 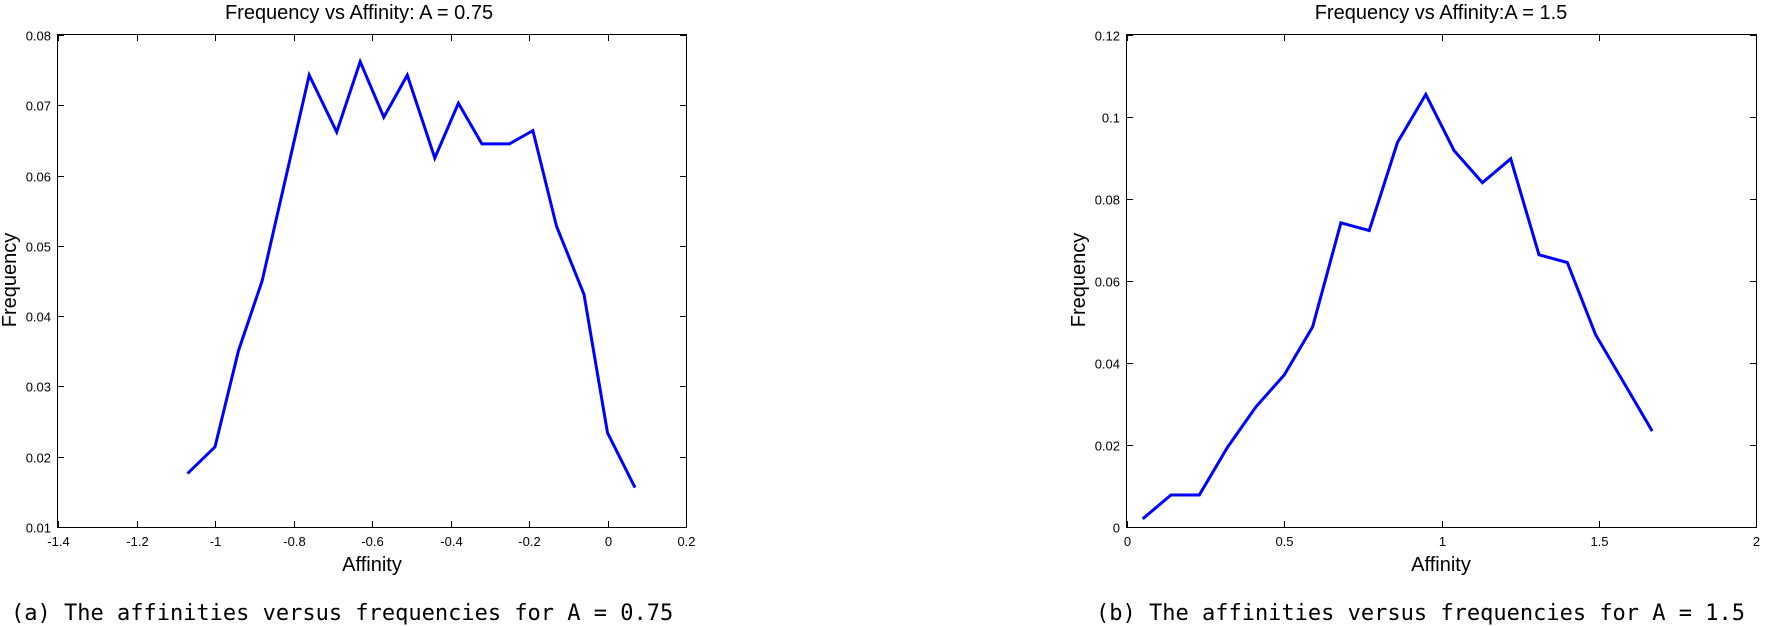 What do you see at coordinates (294, 541) in the screenshot?
I see `x-tick-label: -0.8` at bounding box center [294, 541].